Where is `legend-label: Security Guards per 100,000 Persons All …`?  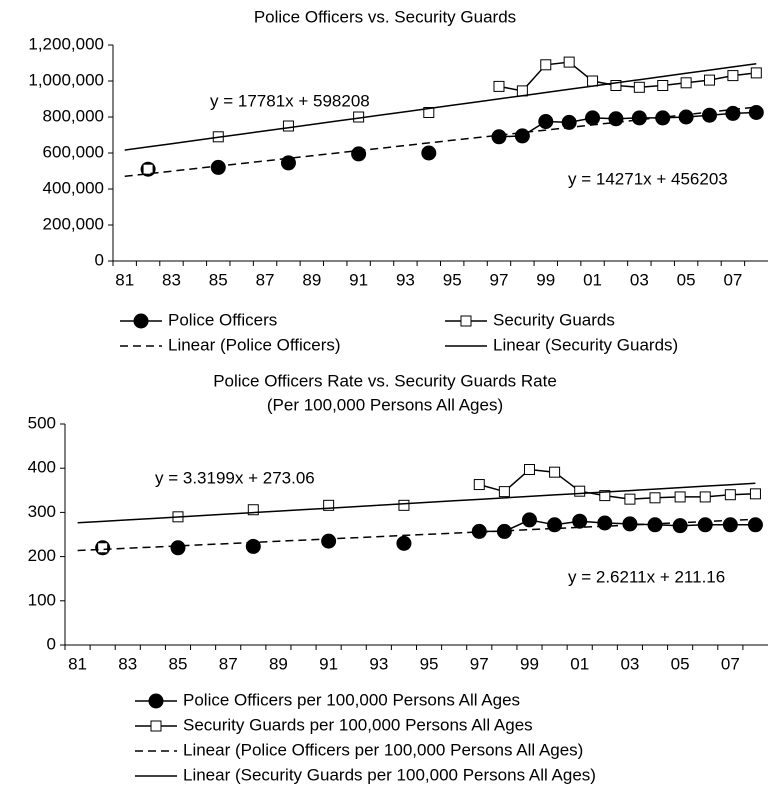 legend-label: Security Guards per 100,000 Persons All … is located at coordinates (358, 724).